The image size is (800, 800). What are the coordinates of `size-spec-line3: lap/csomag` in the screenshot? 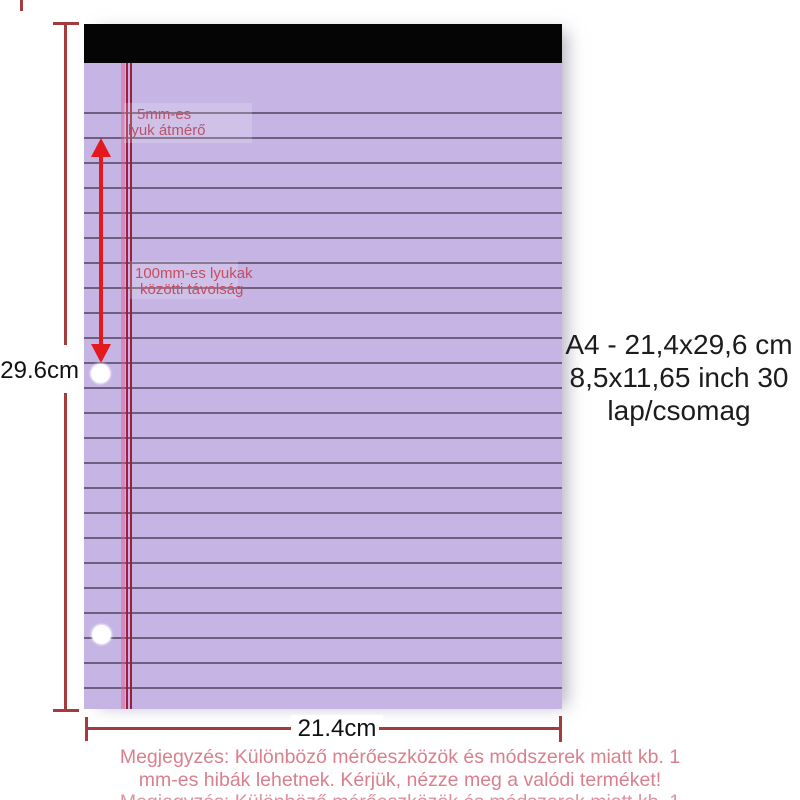 It's located at (679, 410).